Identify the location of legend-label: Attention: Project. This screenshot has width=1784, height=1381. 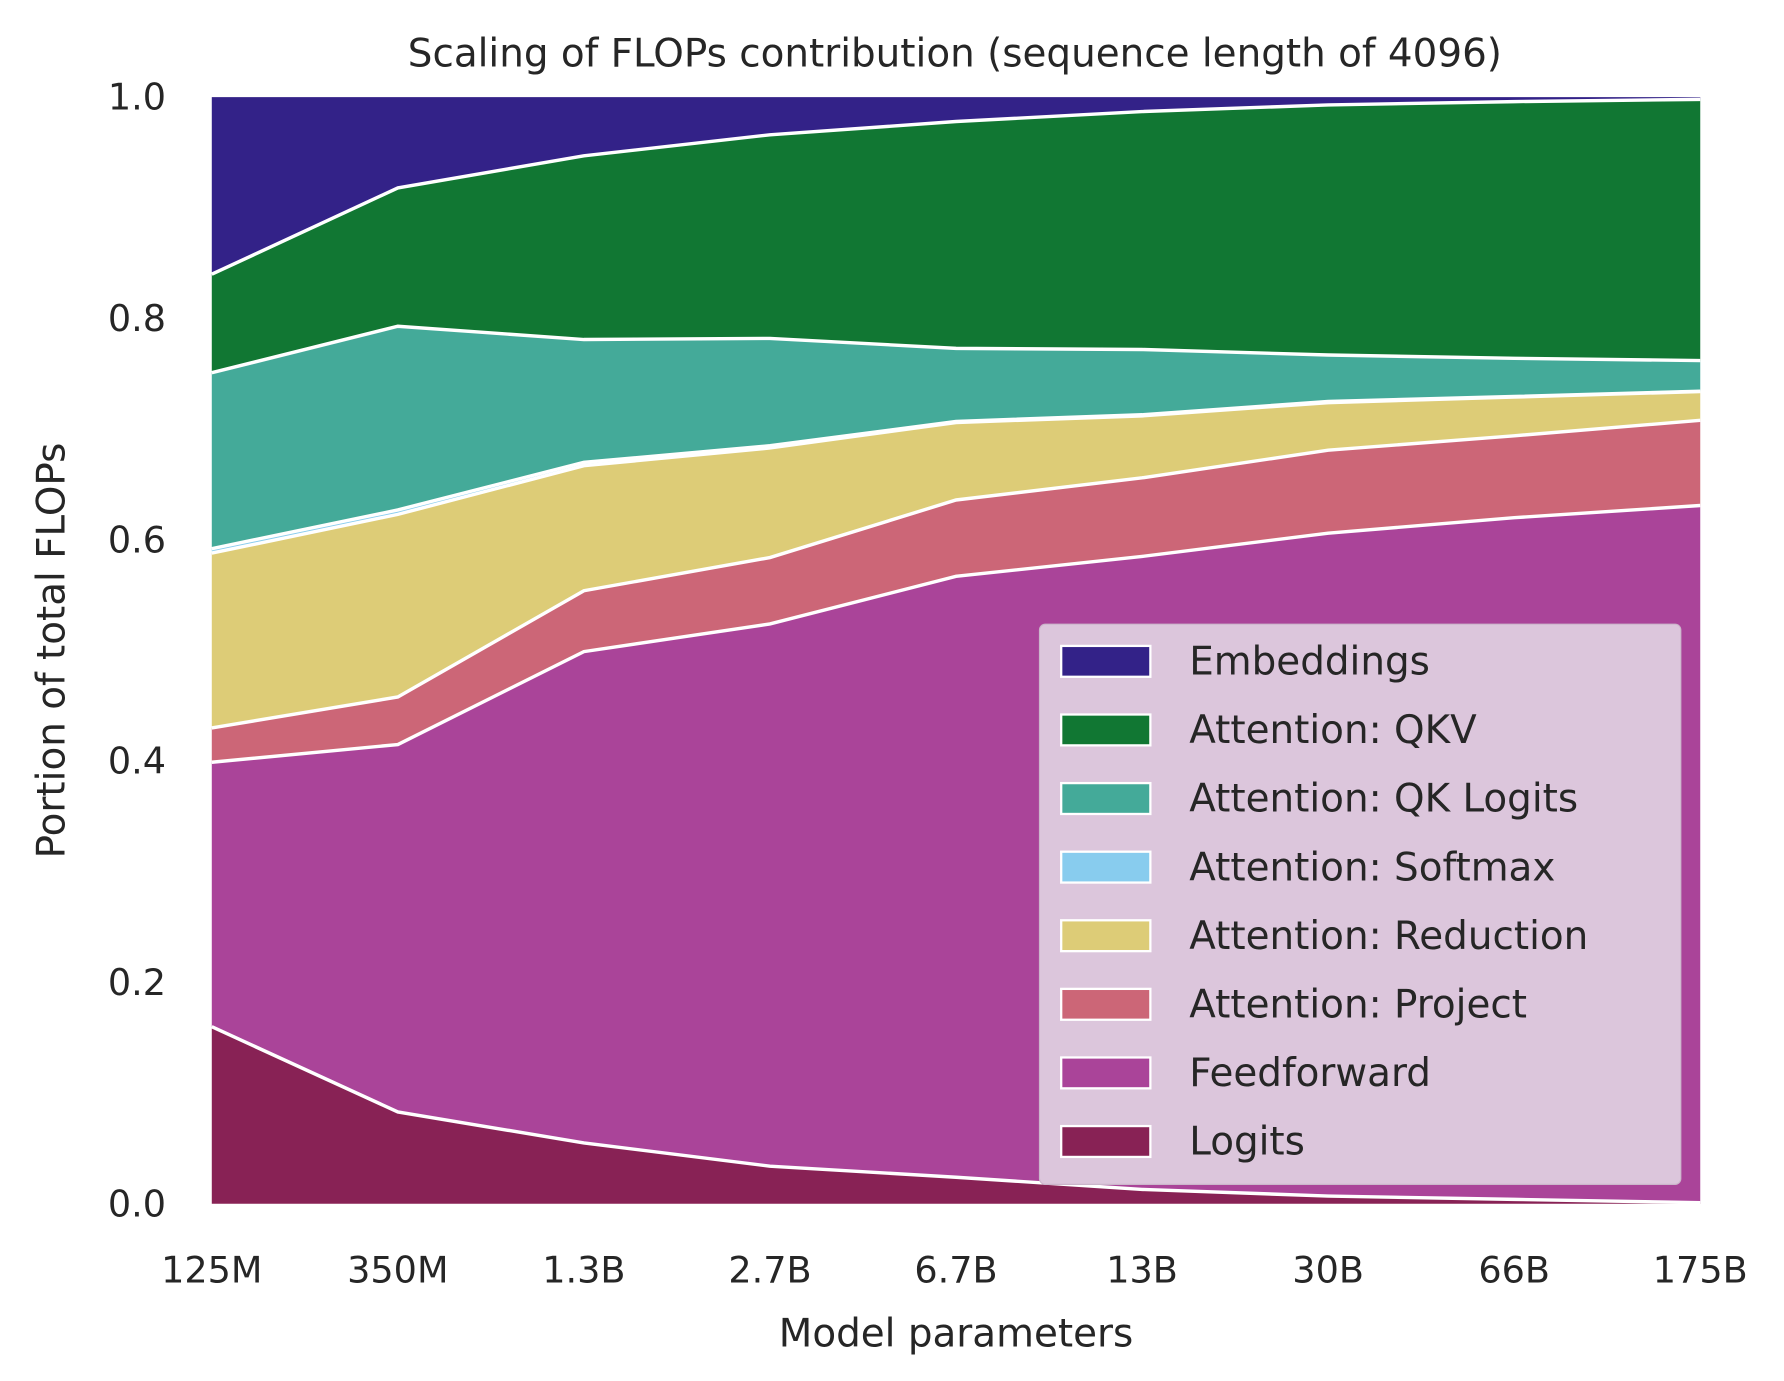
(1358, 1004).